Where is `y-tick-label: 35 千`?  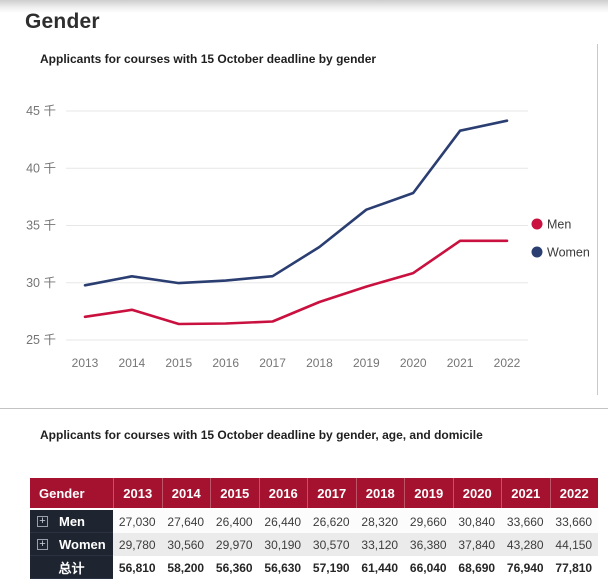
y-tick-label: 35 千 is located at coordinates (41, 226).